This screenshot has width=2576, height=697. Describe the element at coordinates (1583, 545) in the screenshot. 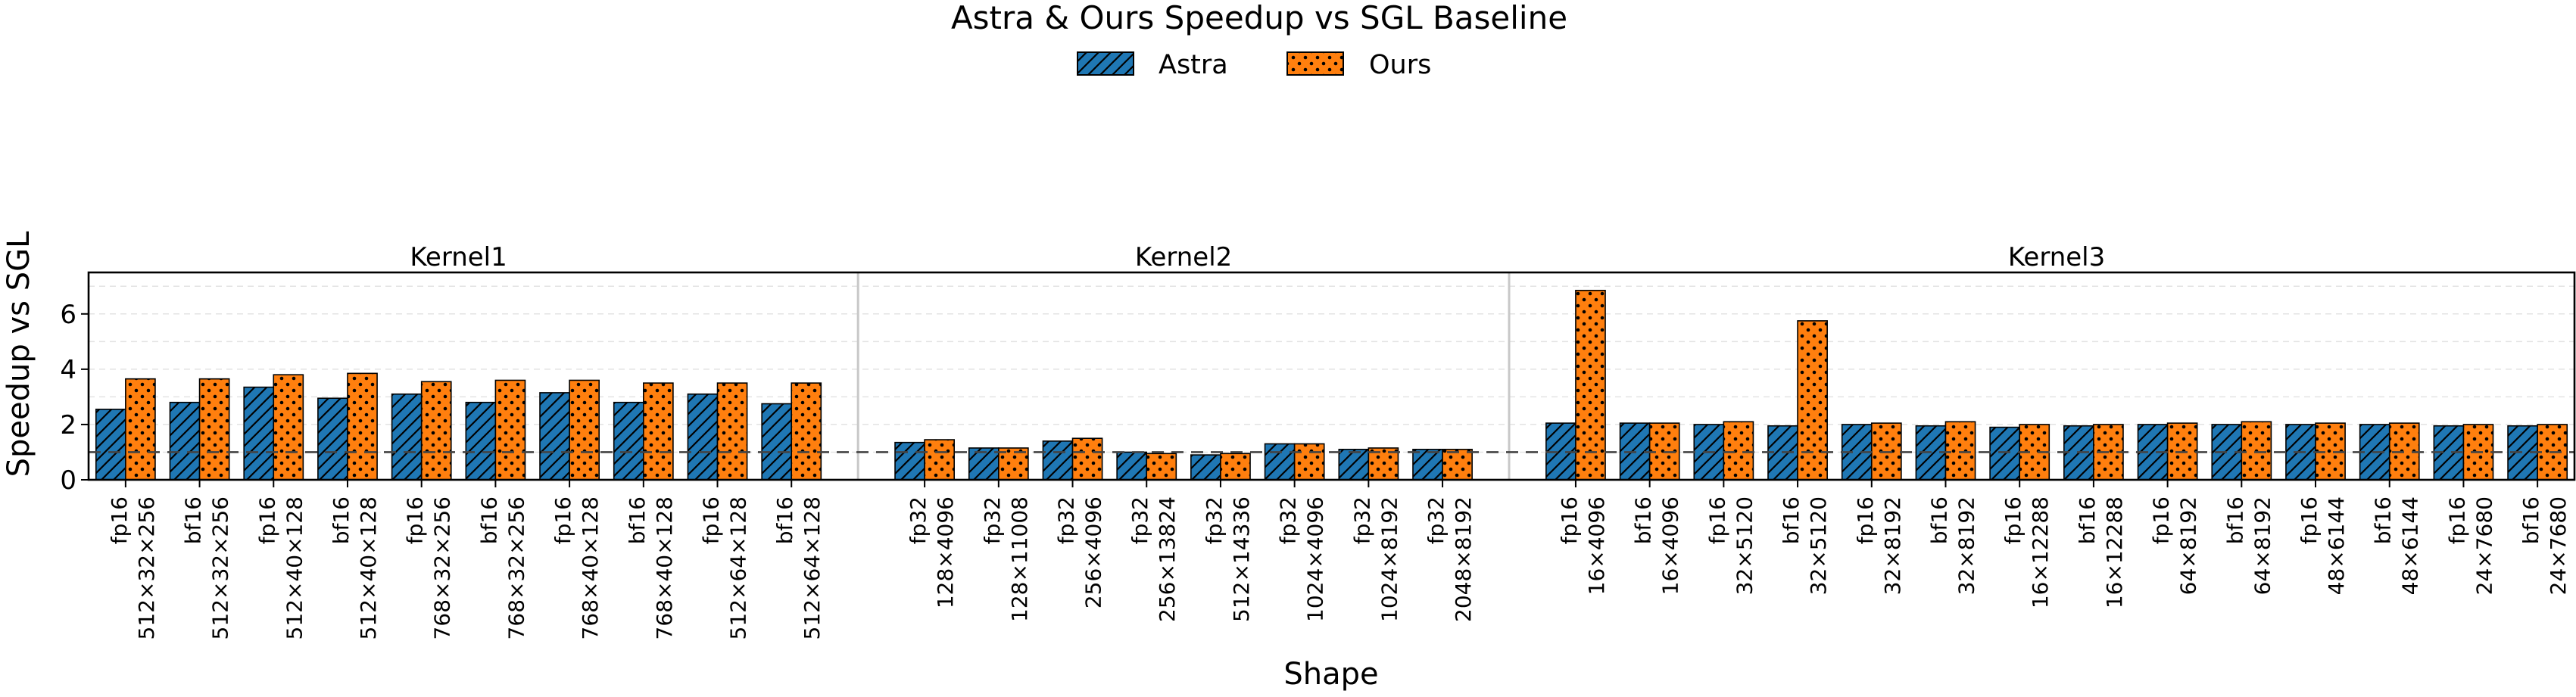

I see `x-tick-label: fp16 16×4096` at that location.